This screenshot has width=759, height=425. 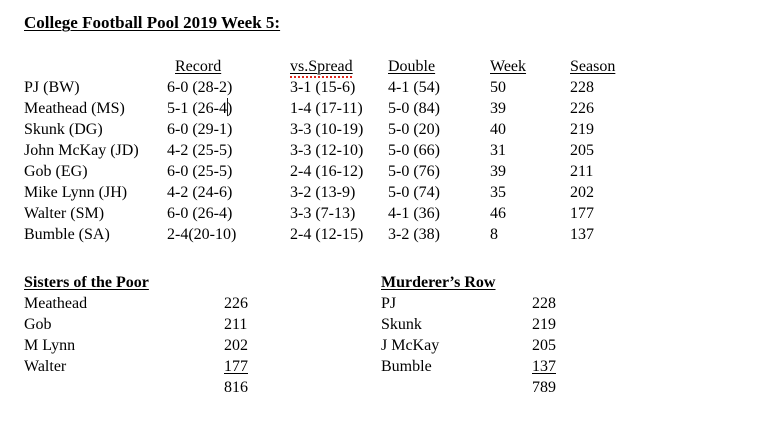 I want to click on cell-week: 8, so click(x=494, y=234).